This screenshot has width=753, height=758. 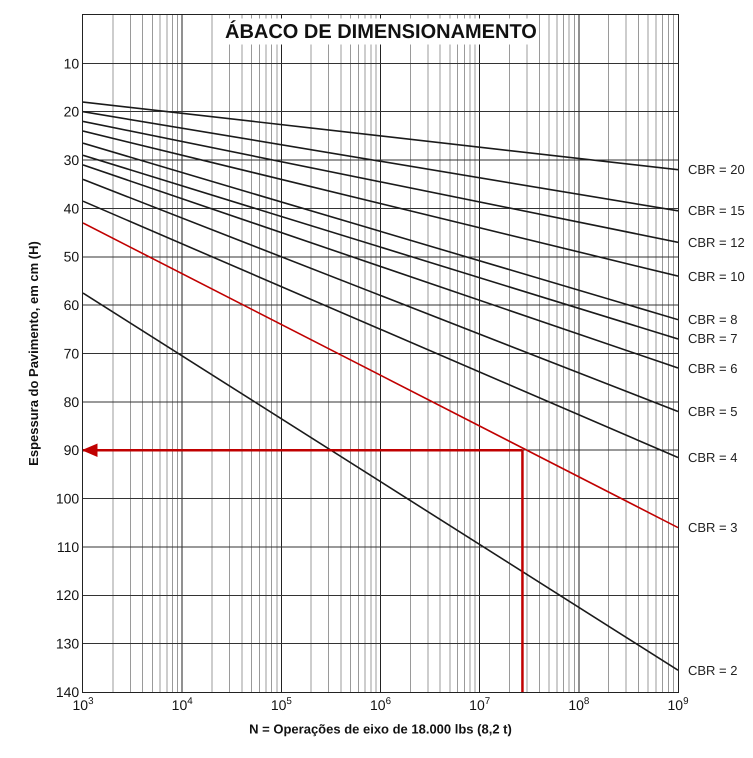 What do you see at coordinates (713, 670) in the screenshot?
I see `series-label: CBR = 2` at bounding box center [713, 670].